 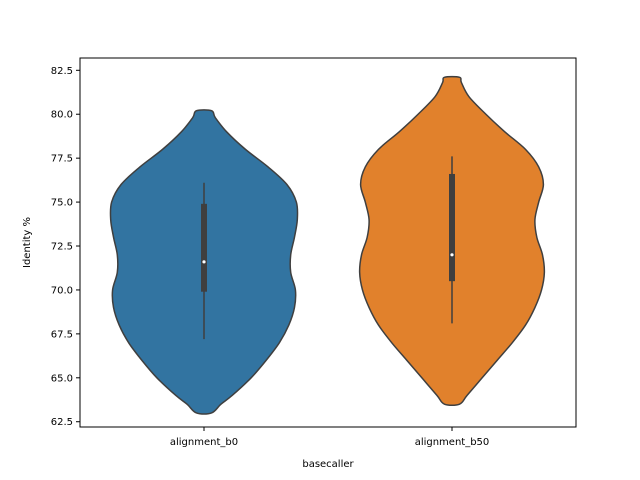 I want to click on y-axis-label: Identity %, so click(x=27, y=242).